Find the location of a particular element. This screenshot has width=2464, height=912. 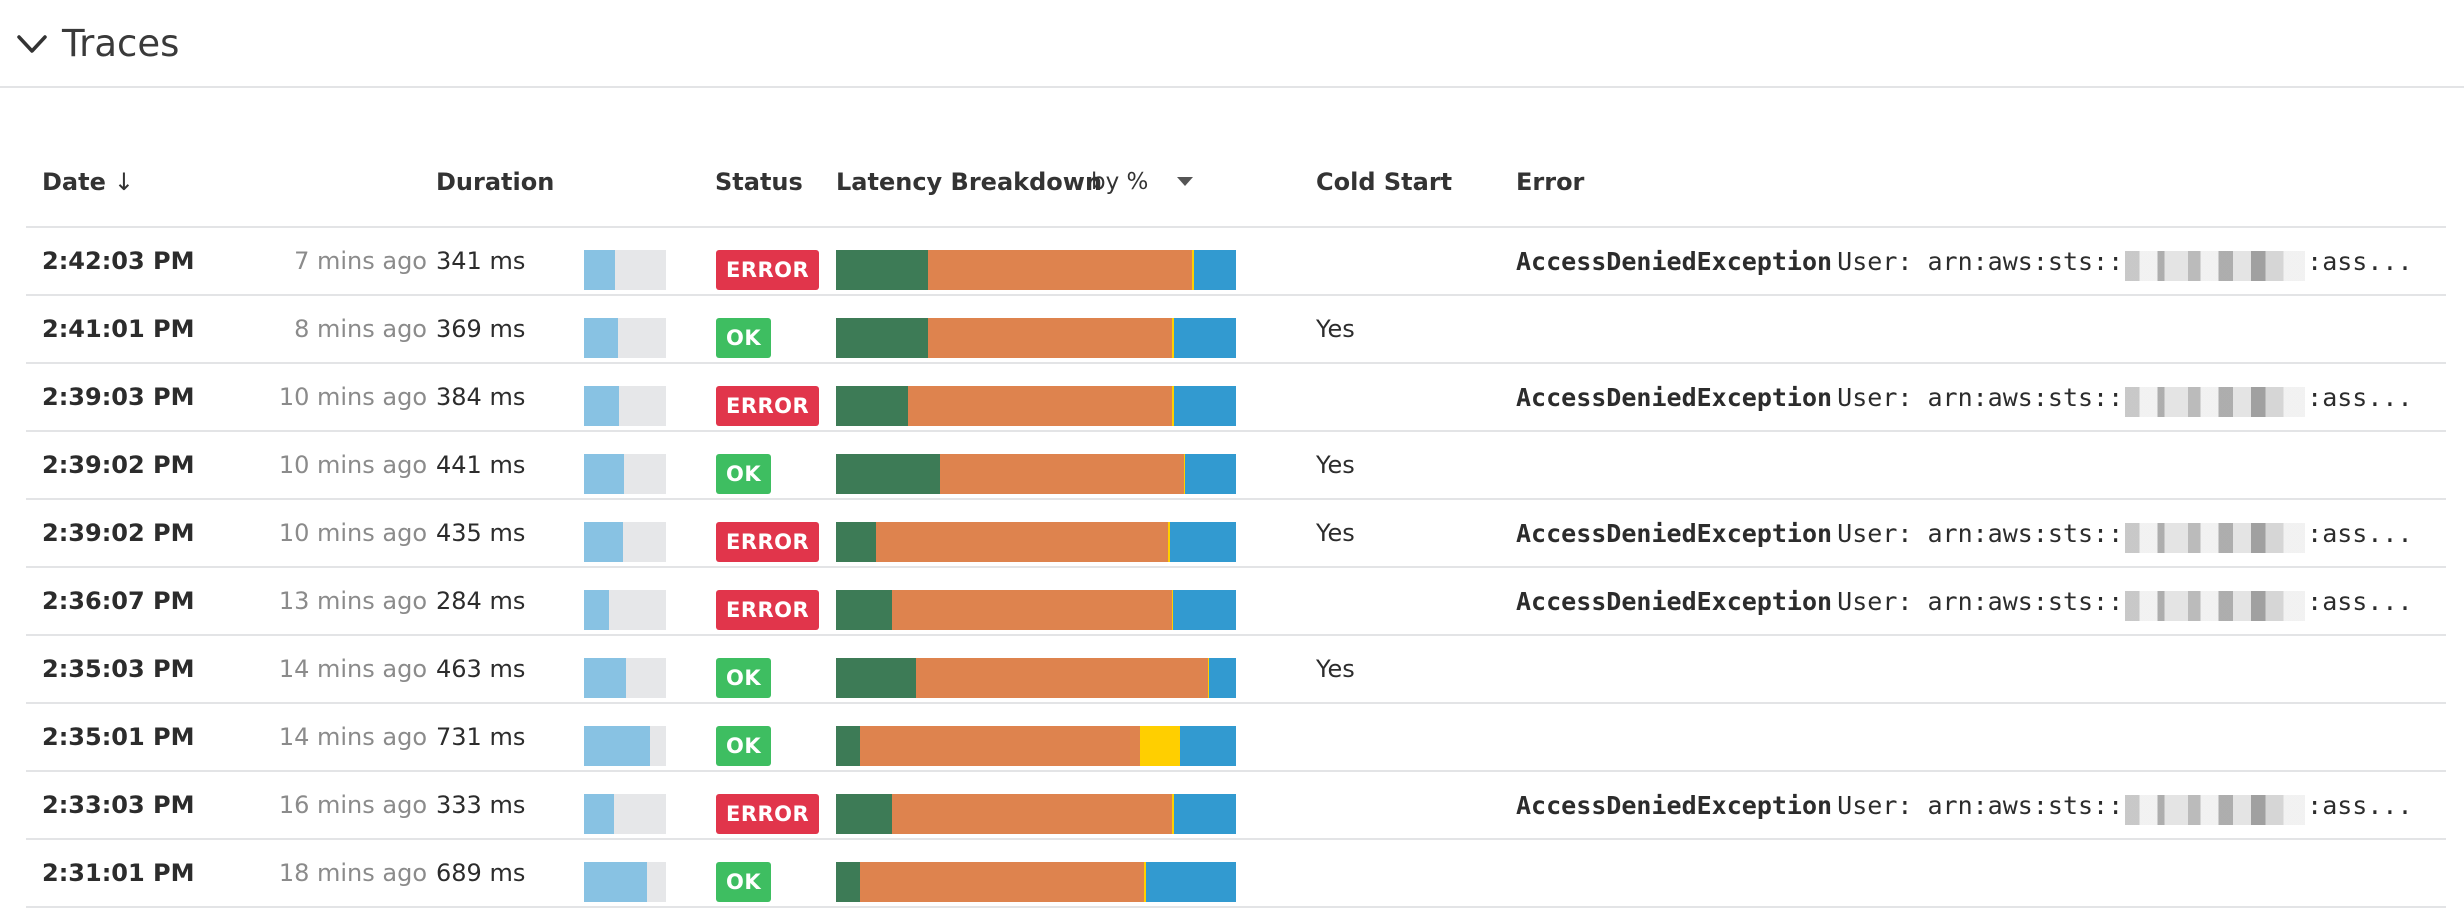

table-row: 2:35:01 PM 14 mins ago 731 ms OK is located at coordinates (1236, 738).